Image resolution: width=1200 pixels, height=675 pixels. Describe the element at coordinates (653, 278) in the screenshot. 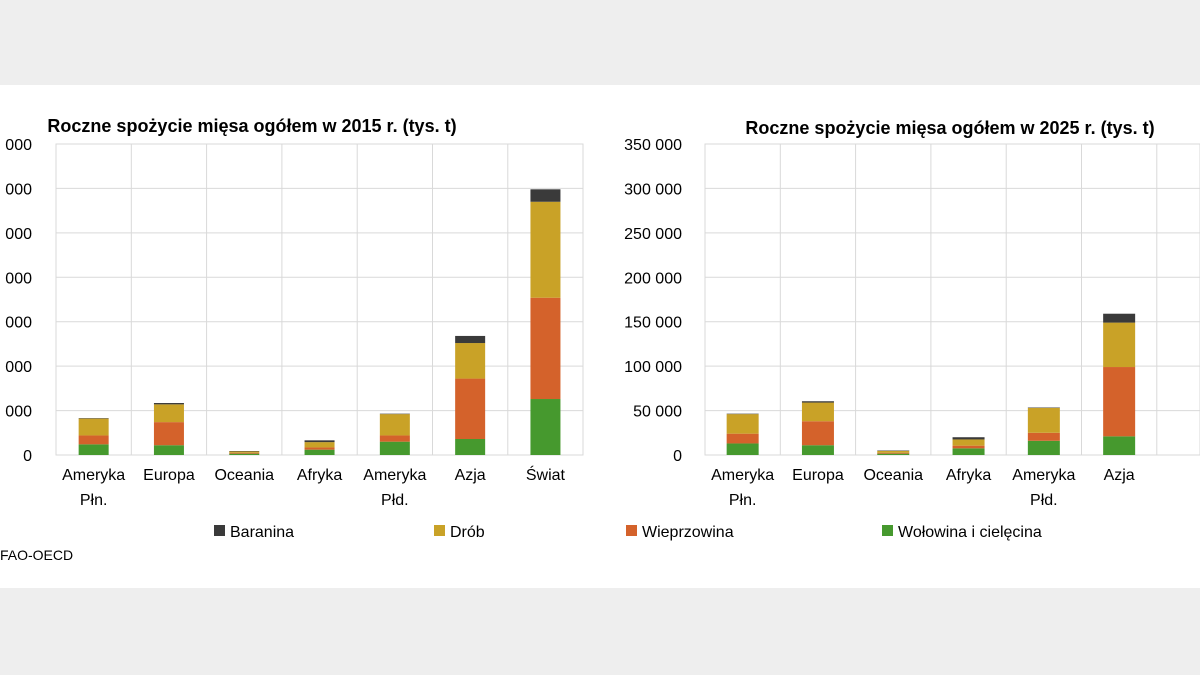

I see `y-tick-label: 200 000` at that location.